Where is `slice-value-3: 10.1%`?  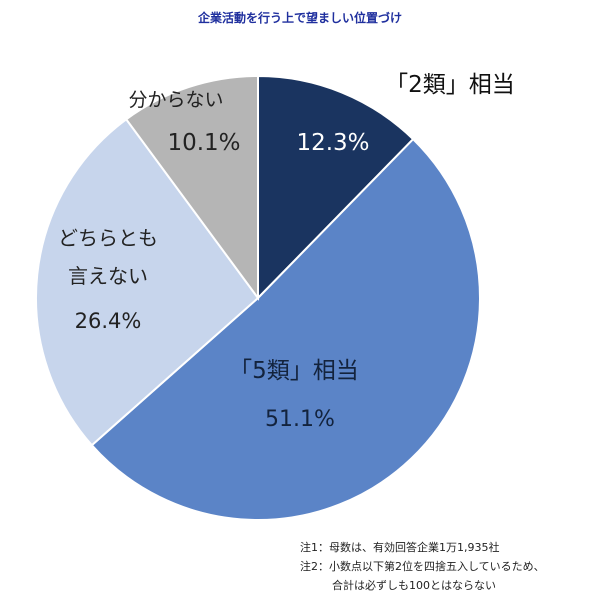
slice-value-3: 10.1% is located at coordinates (203, 143).